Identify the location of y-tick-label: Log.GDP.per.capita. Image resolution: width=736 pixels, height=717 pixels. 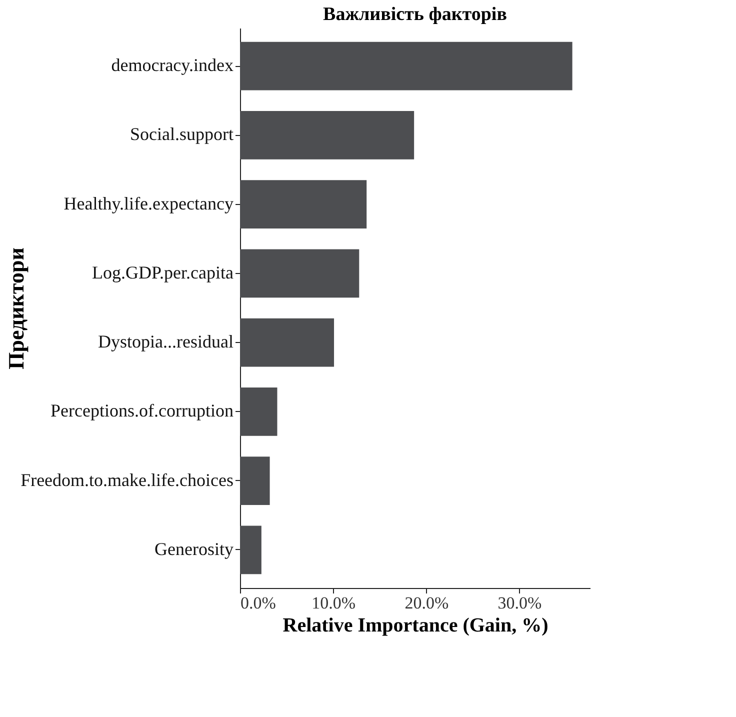
(163, 272).